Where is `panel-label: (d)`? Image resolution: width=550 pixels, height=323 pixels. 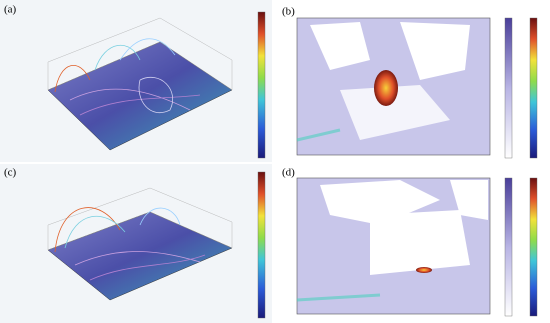
panel-label: (d) is located at coordinates (288, 173).